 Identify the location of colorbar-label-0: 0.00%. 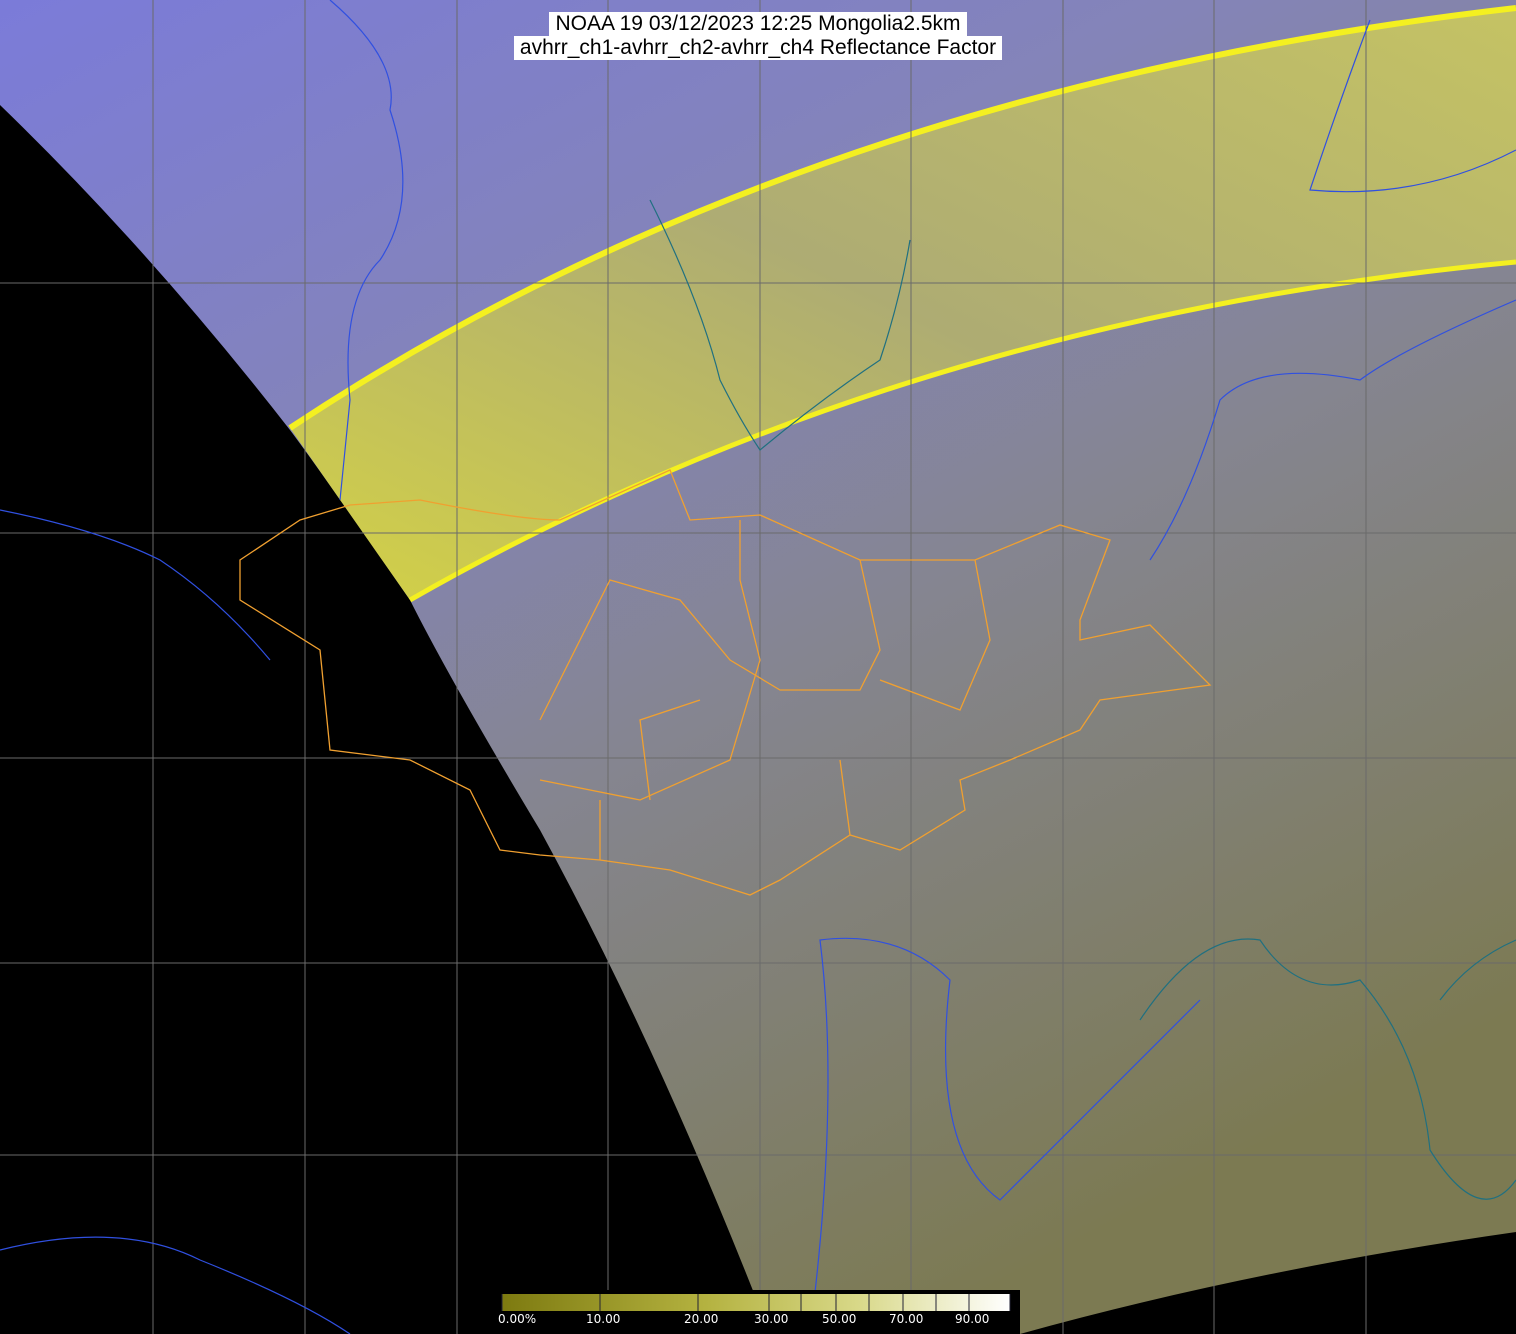
(517, 1319).